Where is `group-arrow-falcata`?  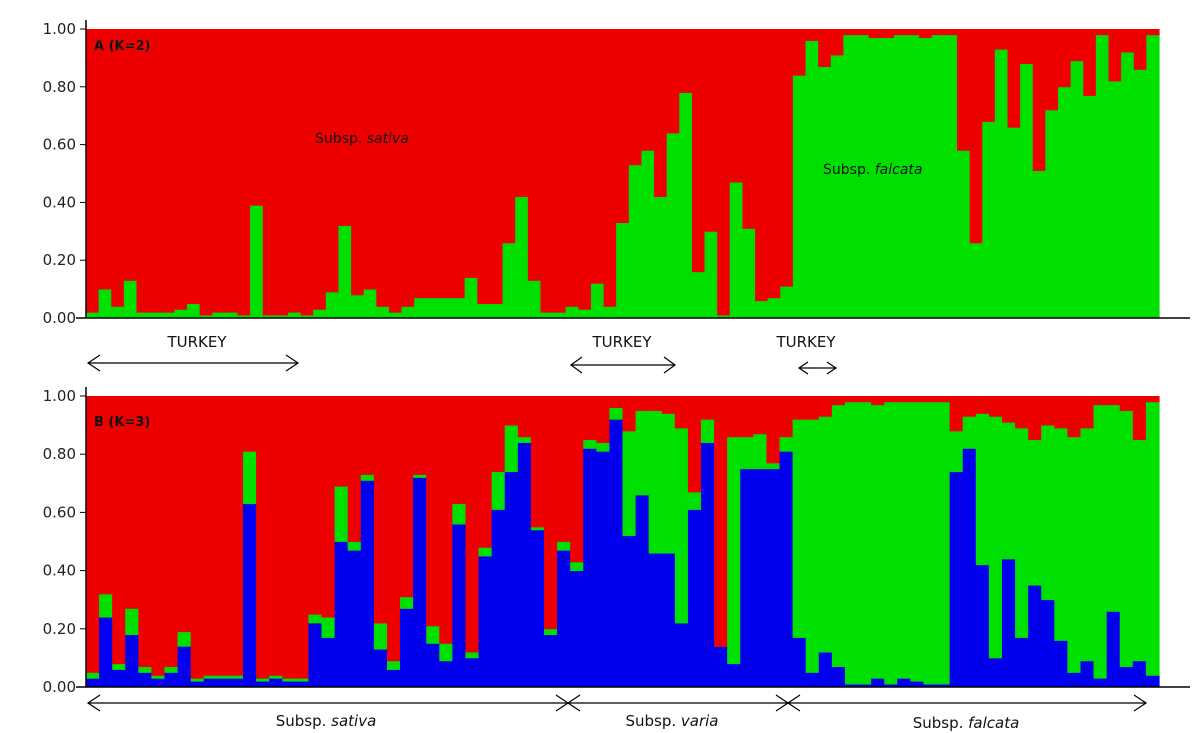
group-arrow-falcata is located at coordinates (967, 703).